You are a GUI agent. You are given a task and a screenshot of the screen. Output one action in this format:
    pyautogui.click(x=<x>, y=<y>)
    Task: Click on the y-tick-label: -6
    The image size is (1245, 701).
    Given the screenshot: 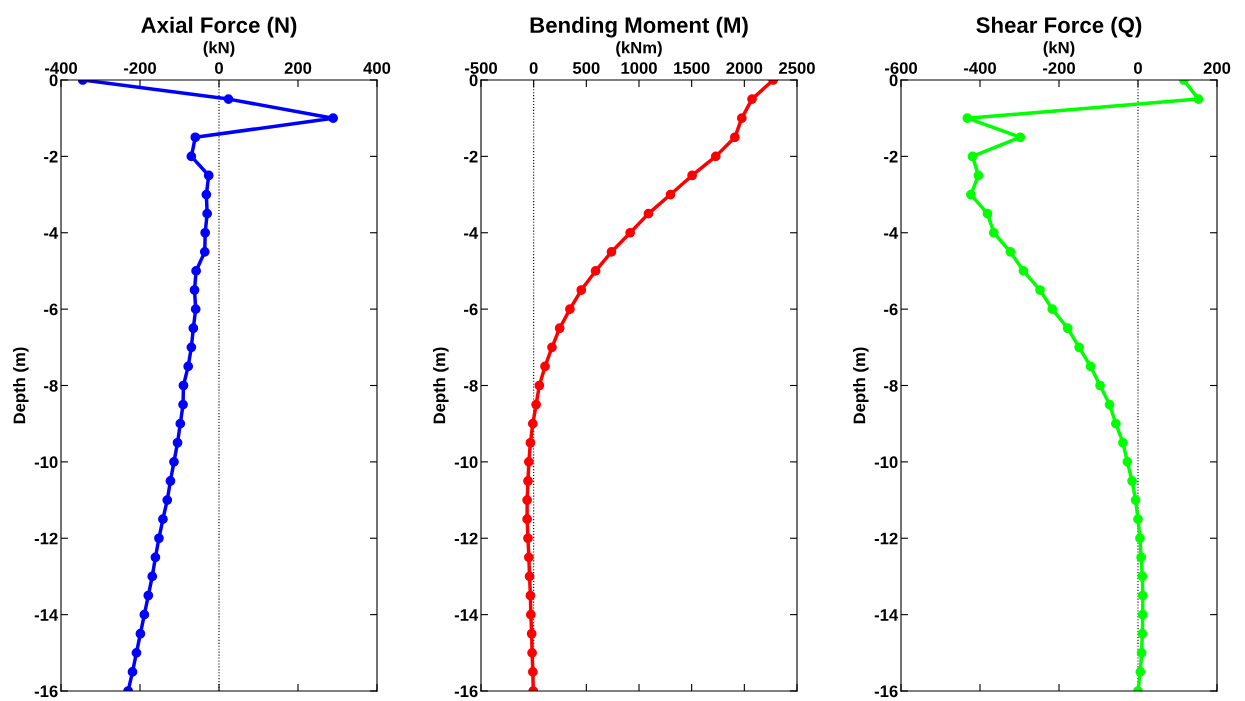 What is the action you would take?
    pyautogui.click(x=51, y=309)
    